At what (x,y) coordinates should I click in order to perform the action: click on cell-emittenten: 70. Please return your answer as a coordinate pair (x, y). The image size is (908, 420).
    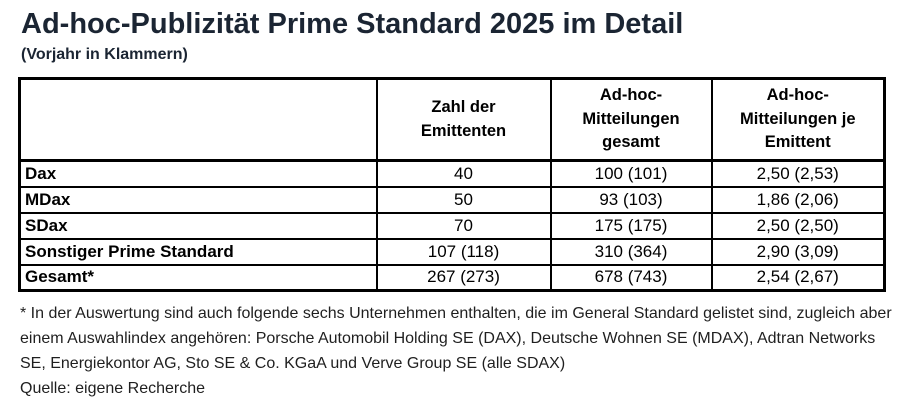
    Looking at the image, I should click on (463, 225).